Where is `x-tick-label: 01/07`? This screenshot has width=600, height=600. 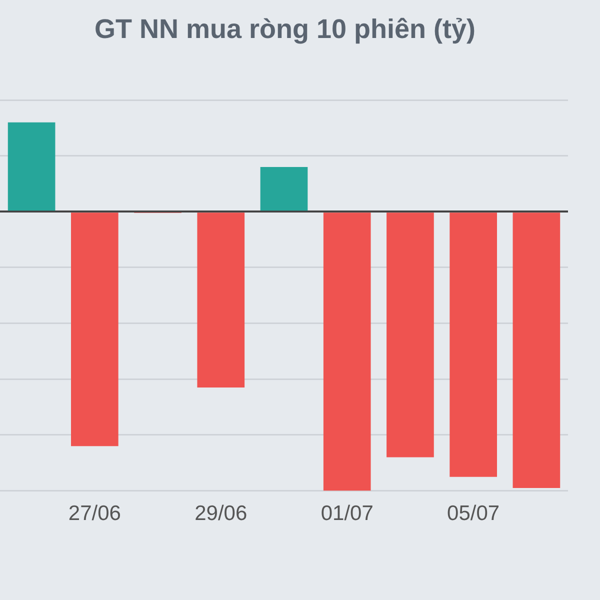 x-tick-label: 01/07 is located at coordinates (347, 514).